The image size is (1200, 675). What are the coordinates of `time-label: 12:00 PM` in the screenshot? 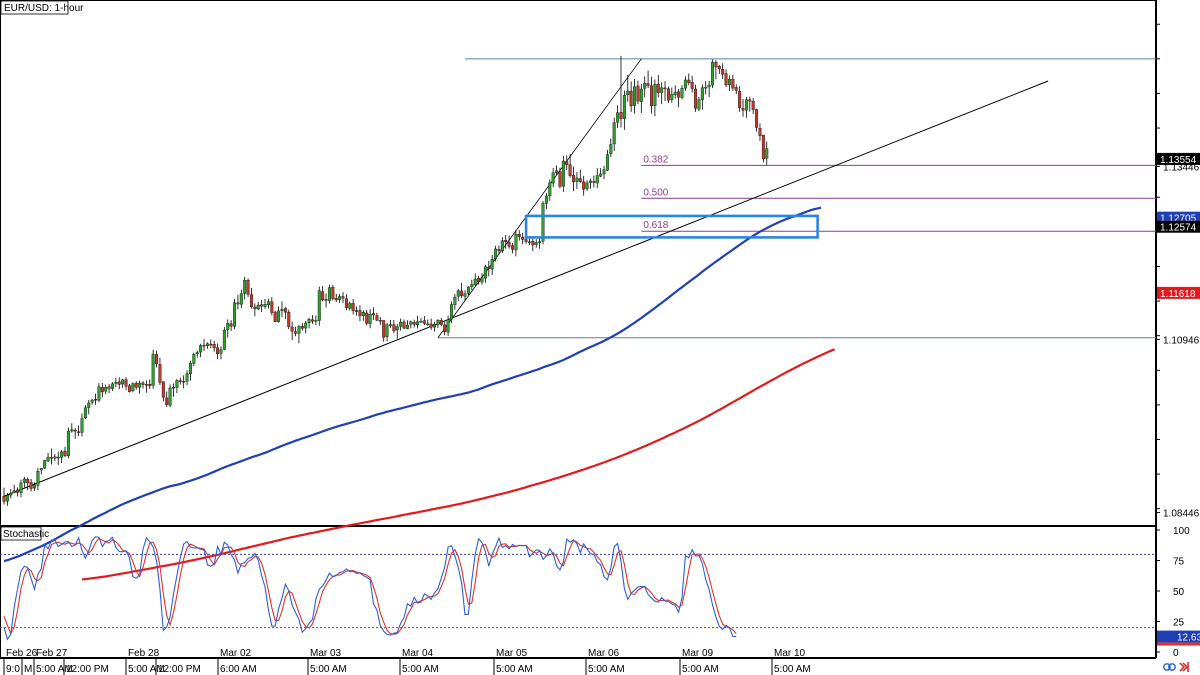 It's located at (87, 669).